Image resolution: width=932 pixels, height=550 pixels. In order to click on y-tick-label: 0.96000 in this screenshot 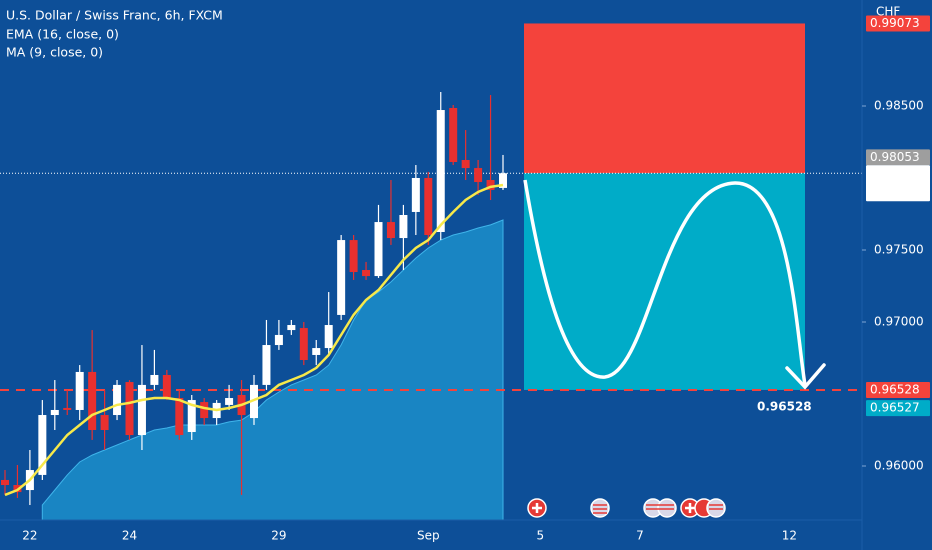, I will do `click(899, 465)`.